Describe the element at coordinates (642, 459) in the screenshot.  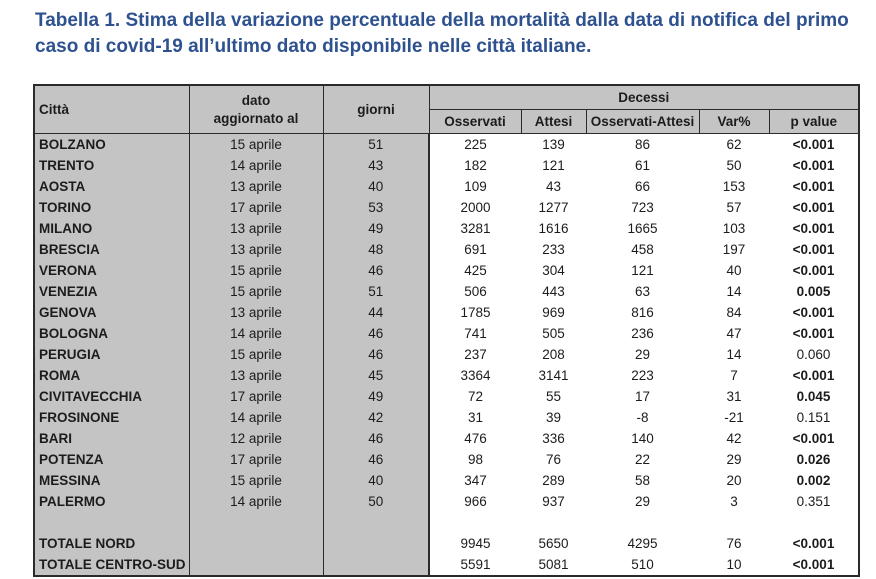
I see `cell-osservati-attesi: 22` at that location.